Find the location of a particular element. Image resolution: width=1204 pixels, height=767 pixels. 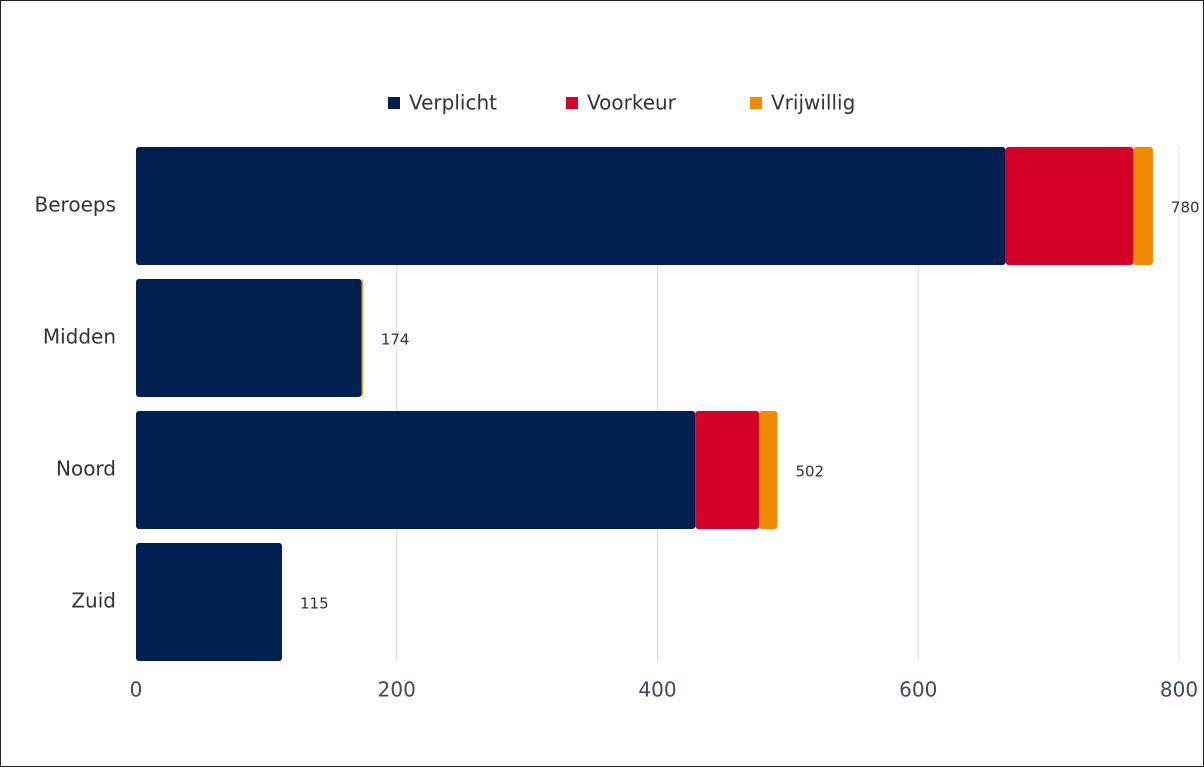

y-tick-label: Noord is located at coordinates (86, 469).